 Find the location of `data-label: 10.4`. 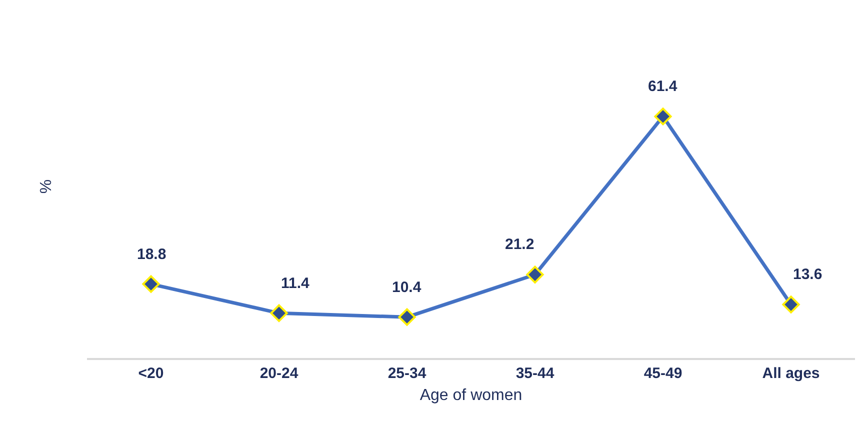

data-label: 10.4 is located at coordinates (407, 287).